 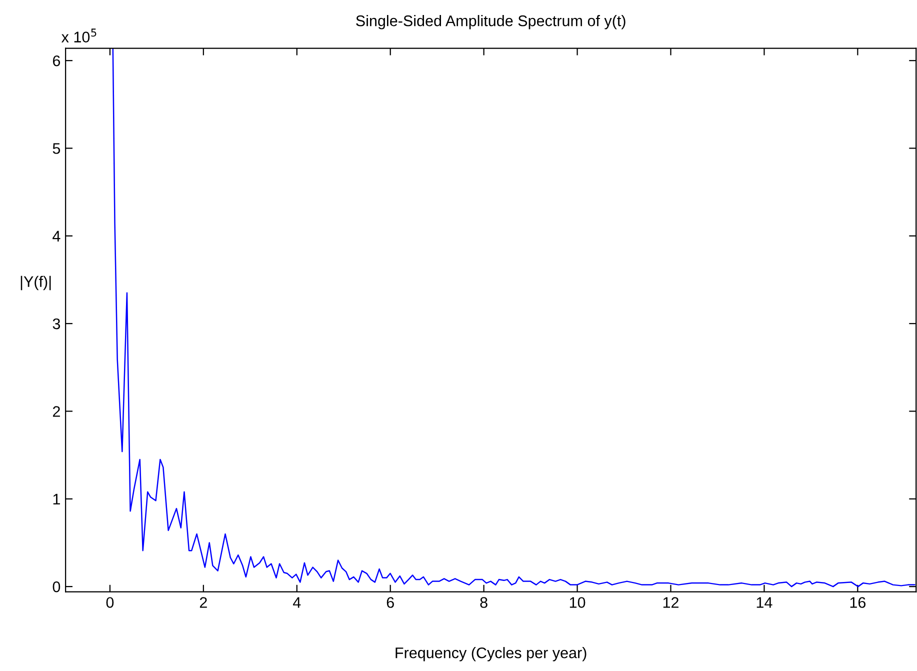 What do you see at coordinates (56, 236) in the screenshot?
I see `y-tick-label: 4` at bounding box center [56, 236].